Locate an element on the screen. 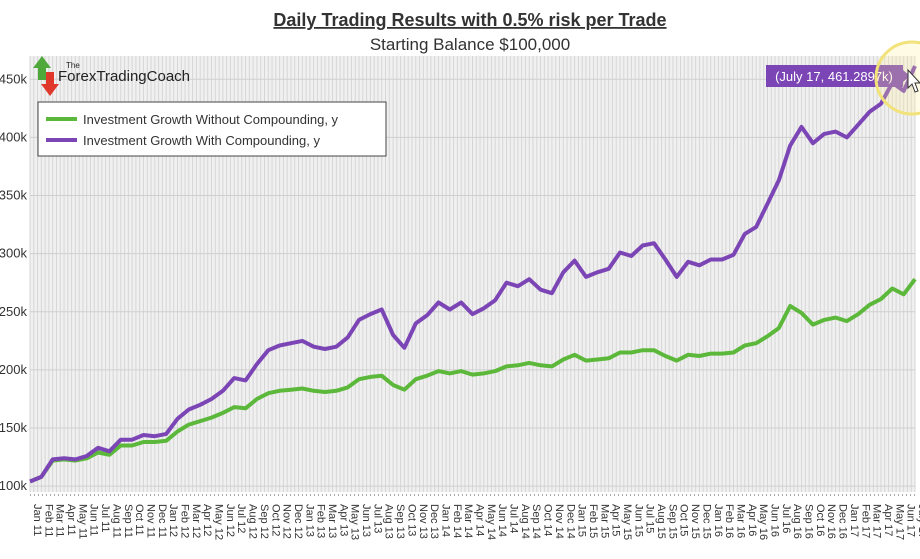  x-tick-label: Dec 14 is located at coordinates (570, 521).